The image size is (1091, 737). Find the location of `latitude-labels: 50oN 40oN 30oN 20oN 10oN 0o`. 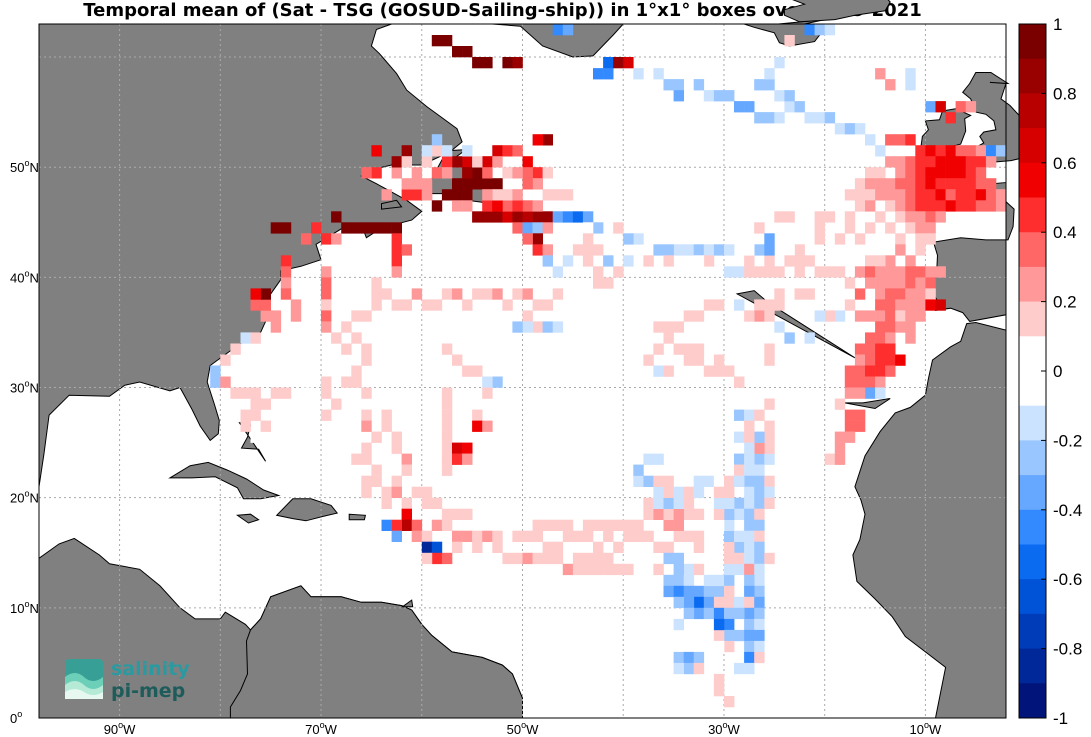

latitude-labels: 50oN 40oN 30oN 20oN 10oN 0o is located at coordinates (24, 442).